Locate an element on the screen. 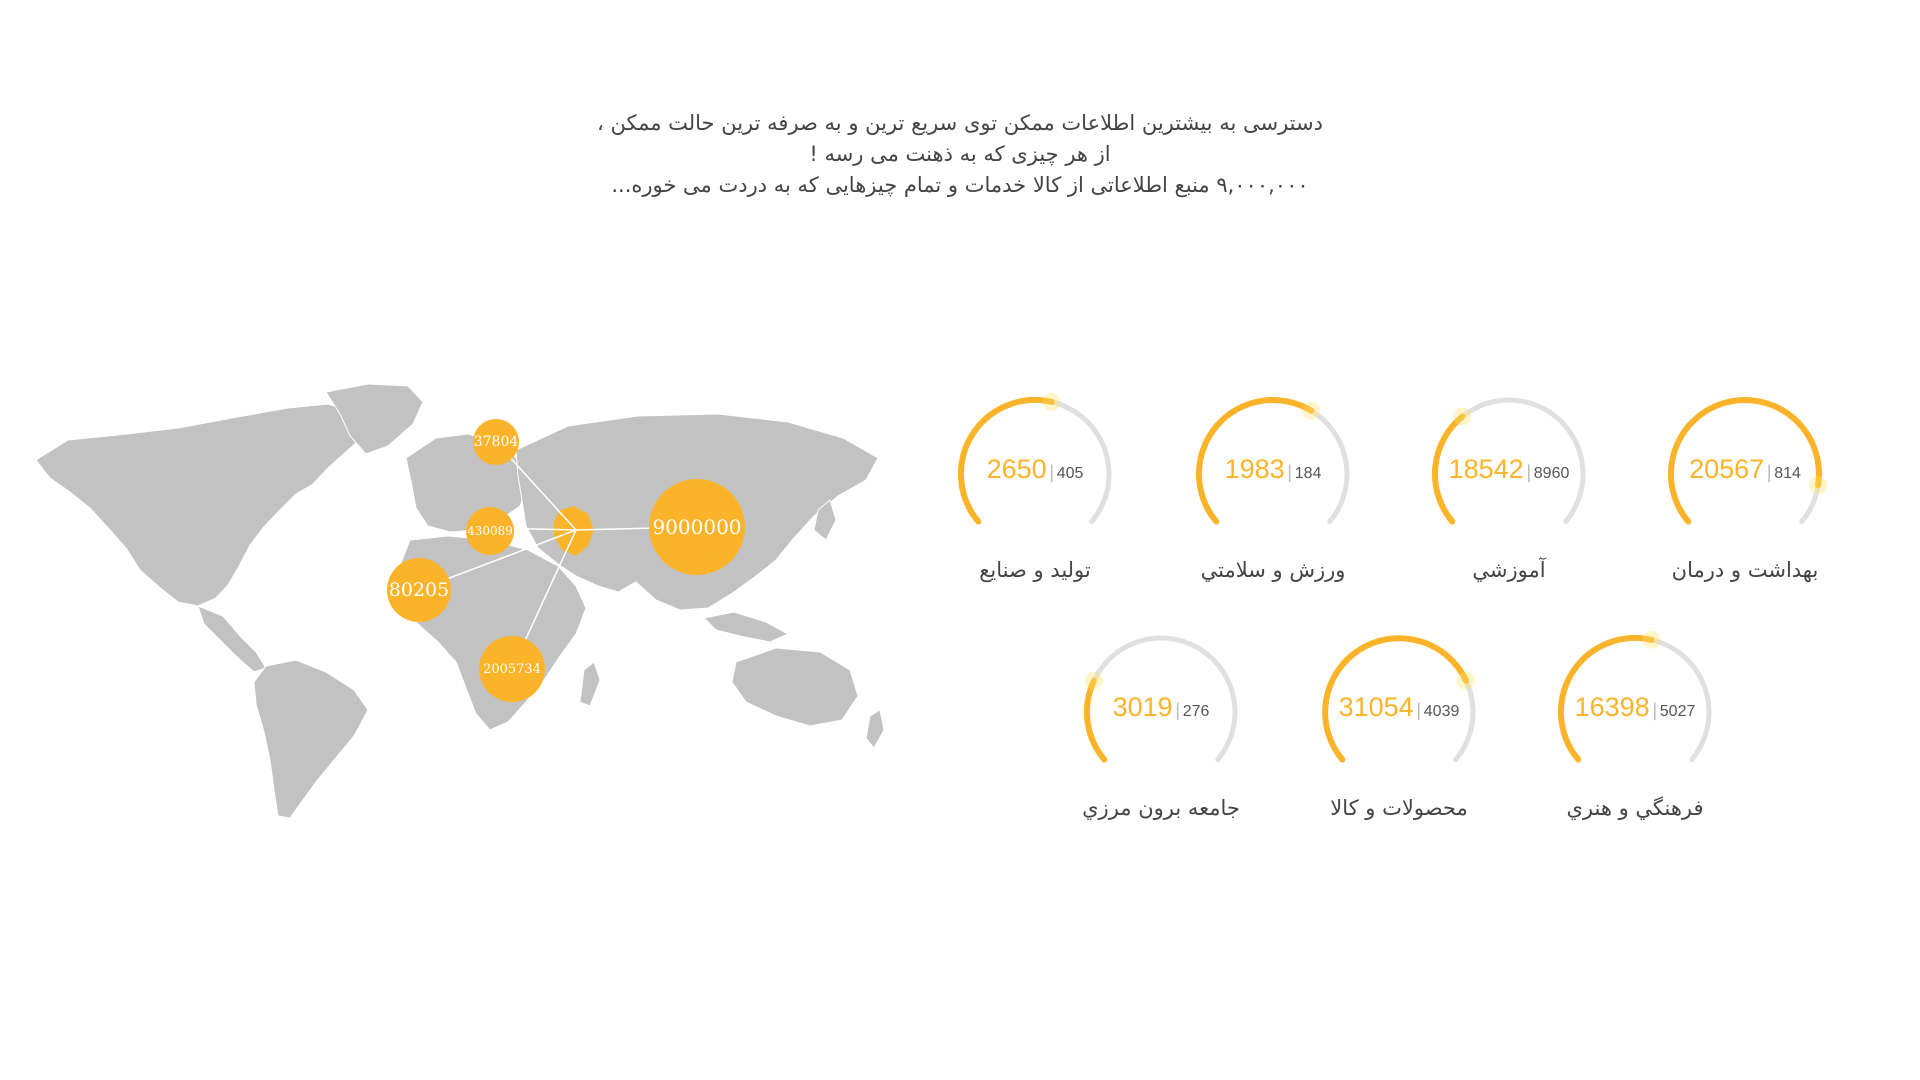  map-bubble-north-europe: 37804 is located at coordinates (496, 442).